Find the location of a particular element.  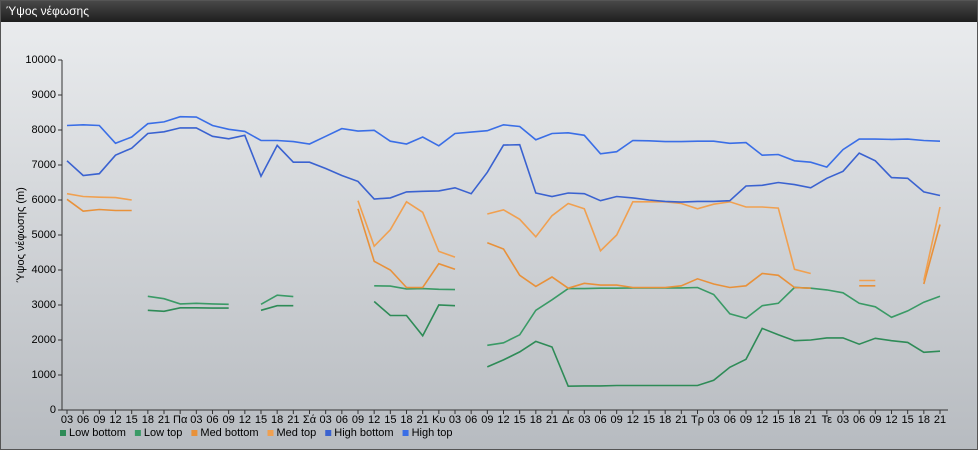

legend-label: High top is located at coordinates (432, 433).